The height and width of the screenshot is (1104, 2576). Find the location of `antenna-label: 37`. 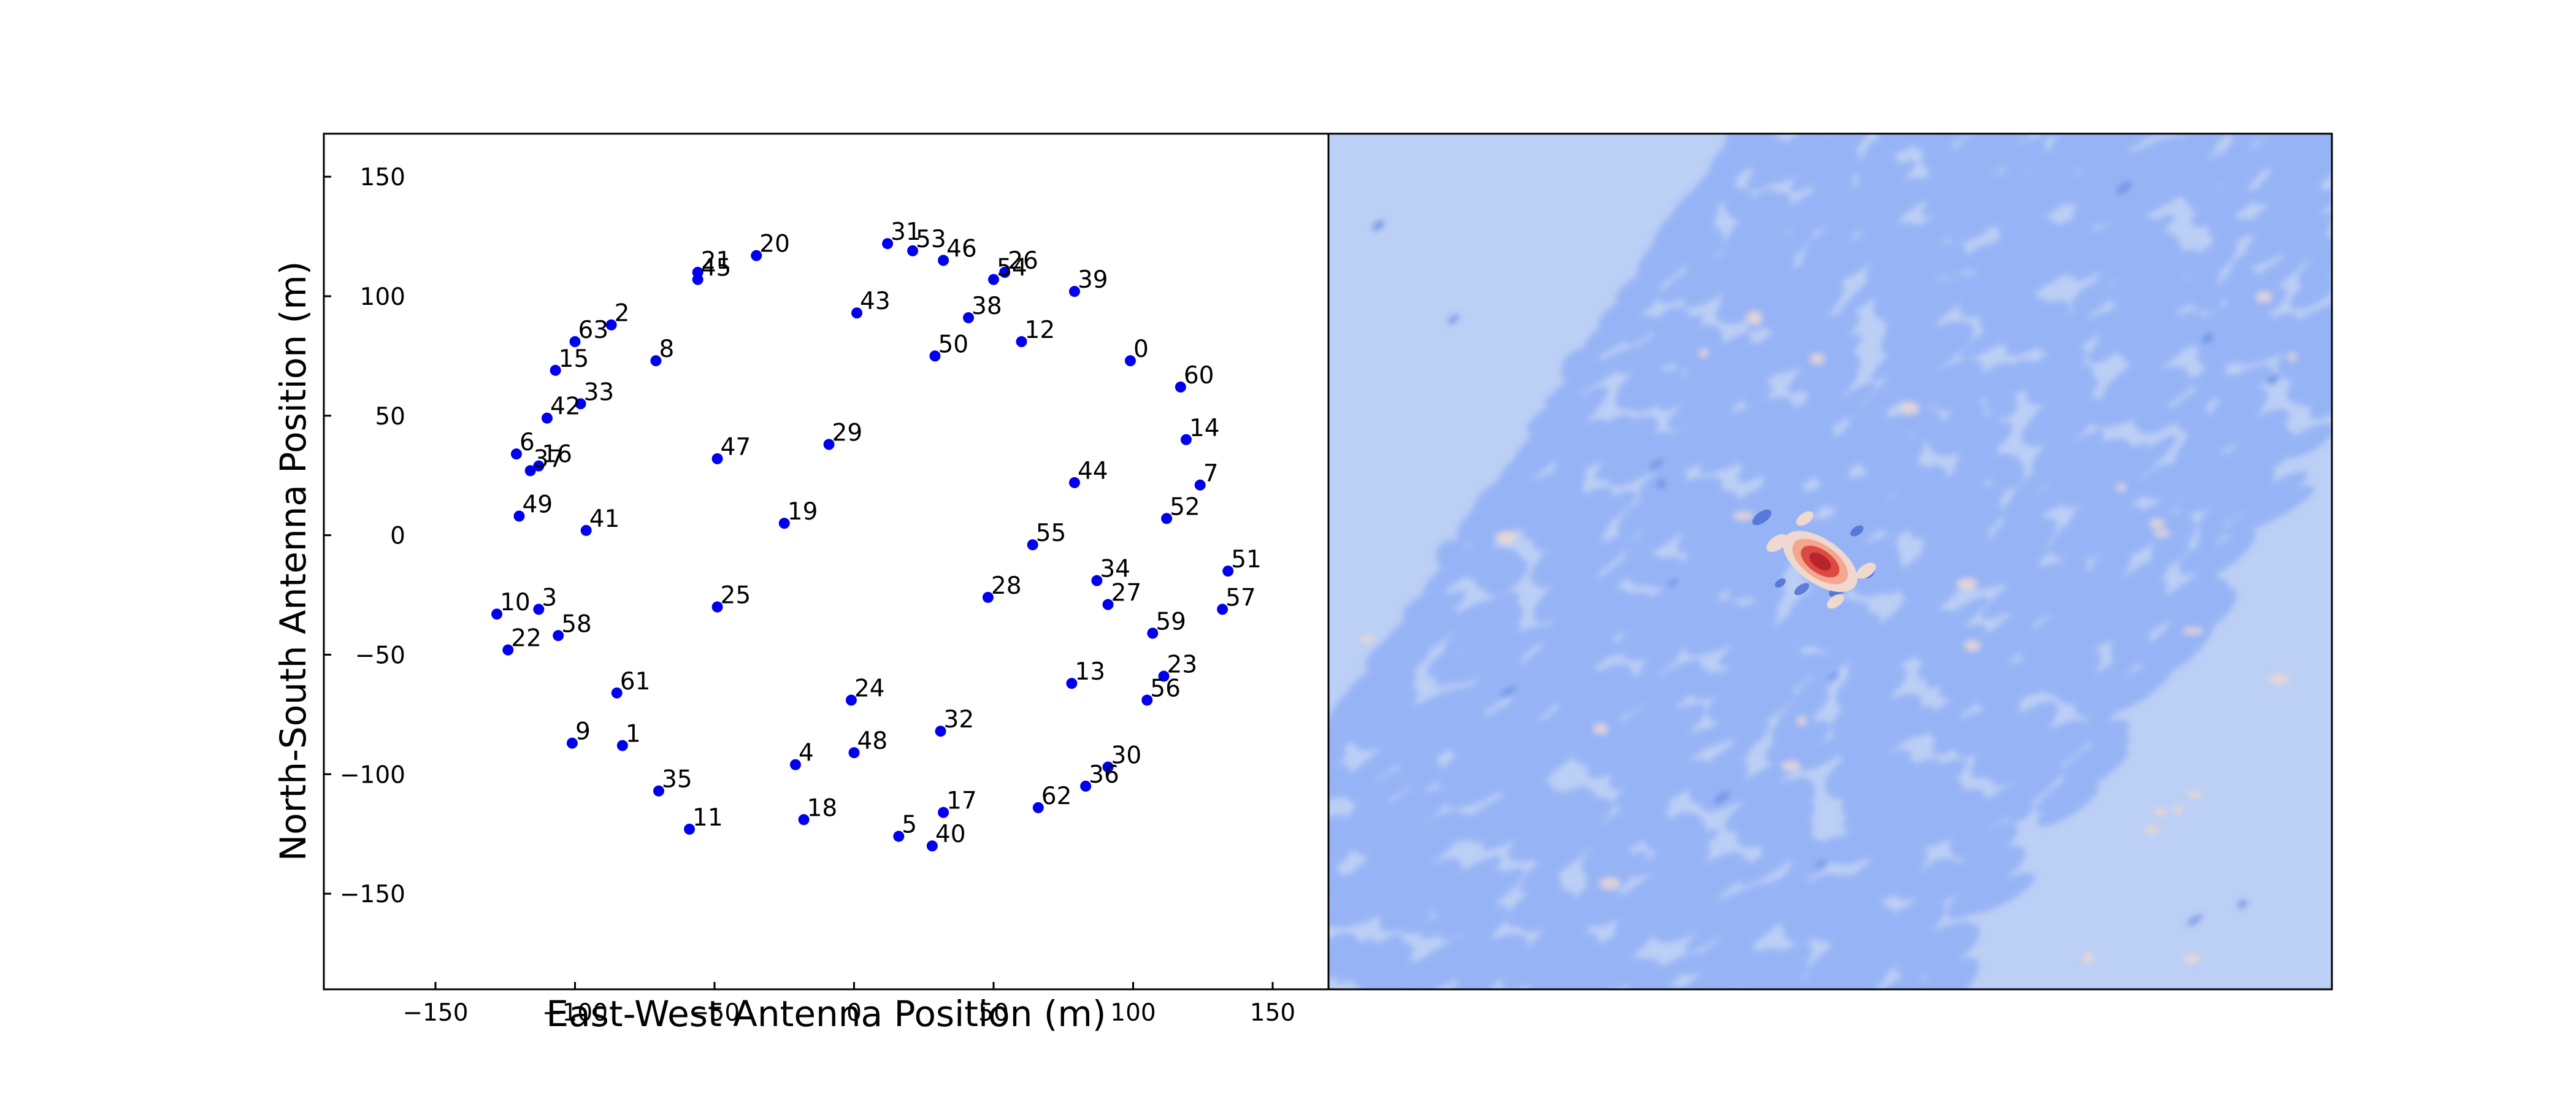

antenna-label: 37 is located at coordinates (549, 459).